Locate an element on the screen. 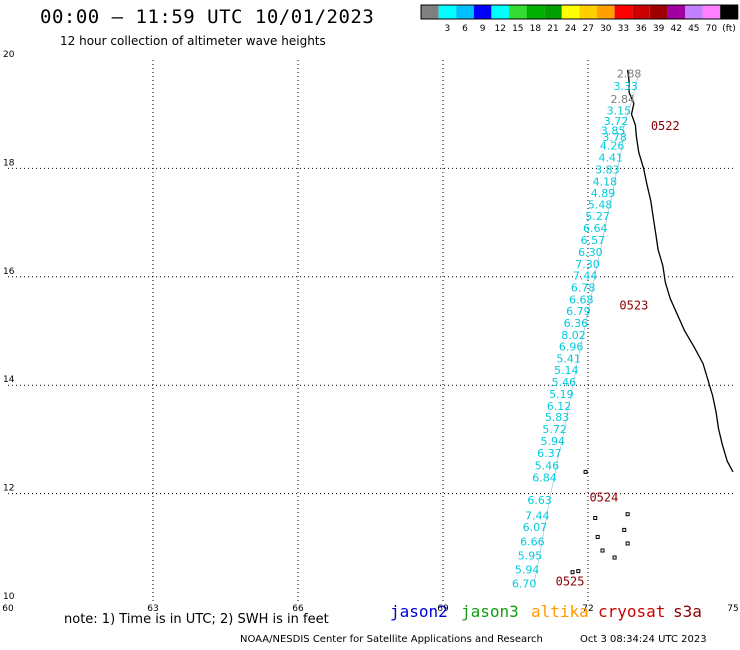 This screenshot has width=740, height=650. wave-height-label: 5.83 is located at coordinates (557, 417).